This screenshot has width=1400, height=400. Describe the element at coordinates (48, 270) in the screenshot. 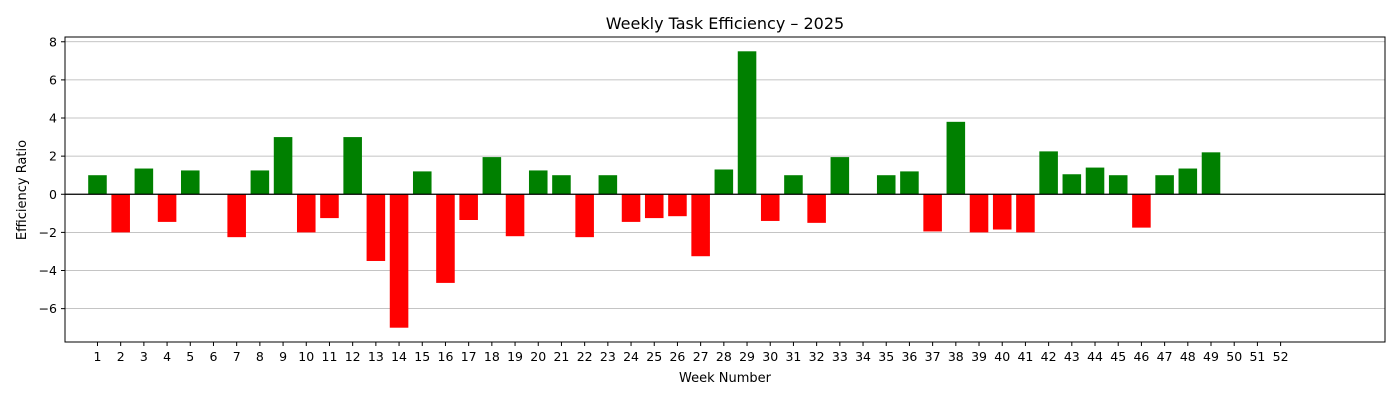

I see `y-tick-label: −4` at that location.